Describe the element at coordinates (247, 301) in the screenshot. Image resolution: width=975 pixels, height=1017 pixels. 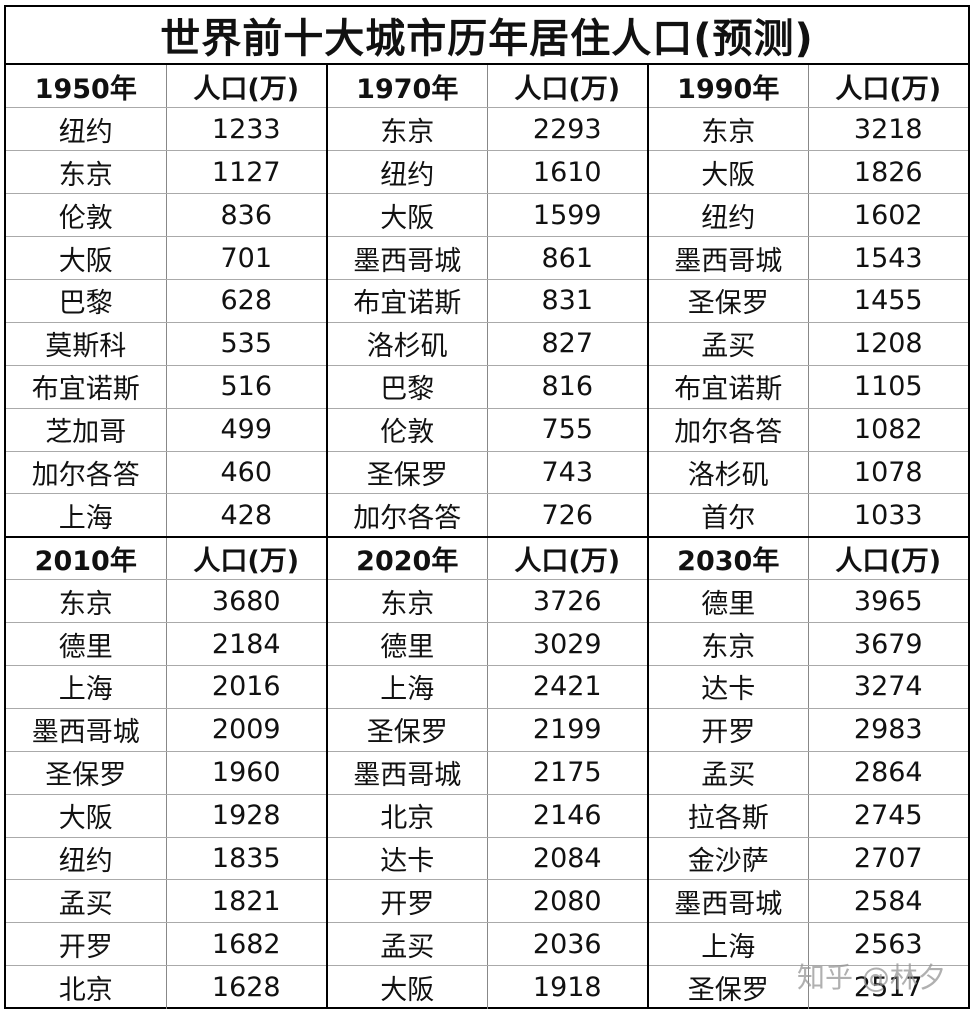
I see `population-cell: 628` at that location.